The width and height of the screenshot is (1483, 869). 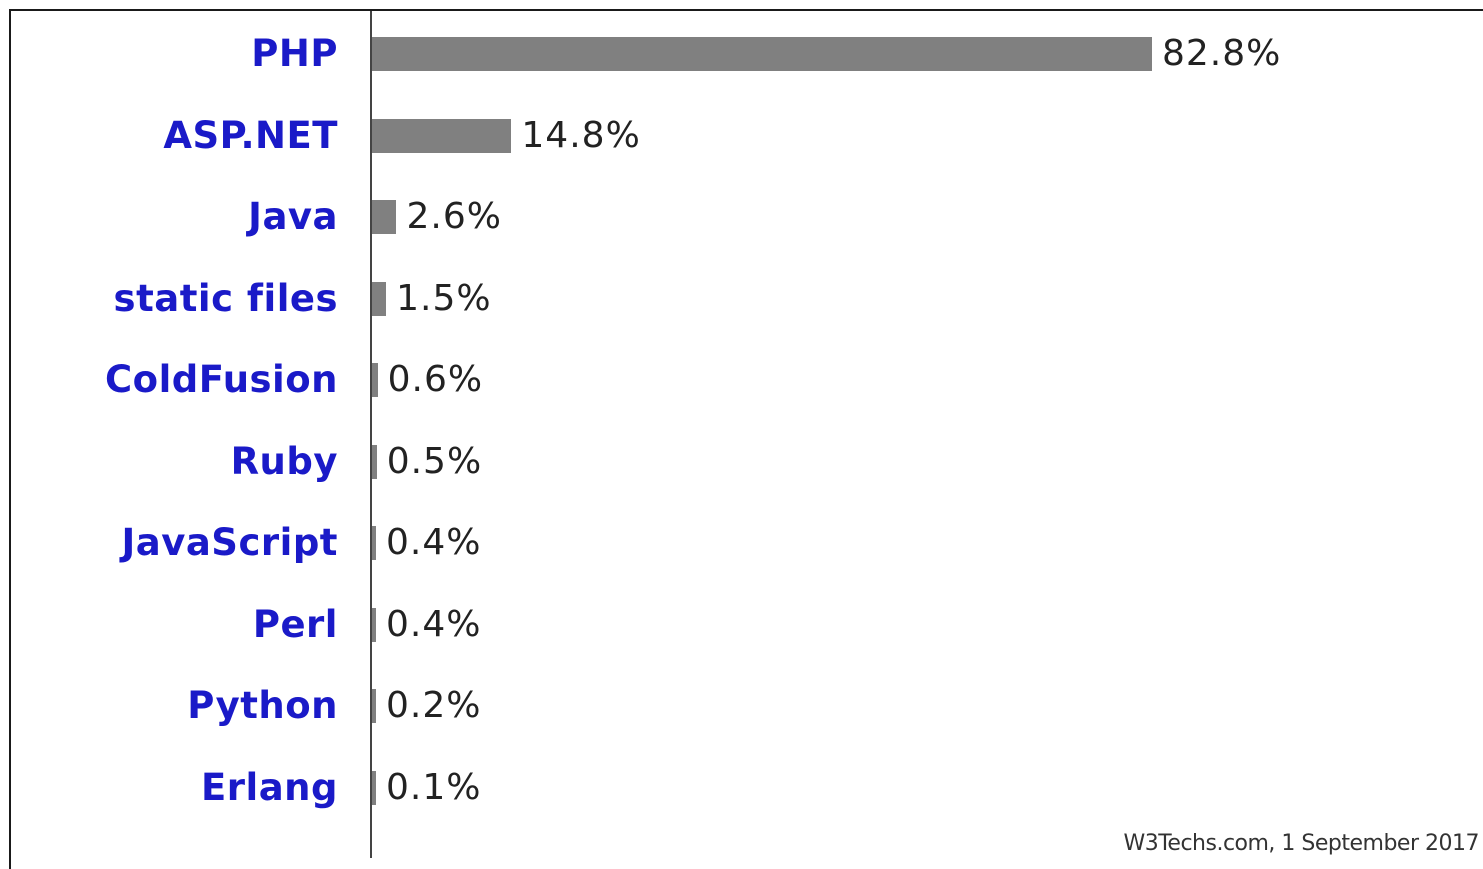 I want to click on category-label: Ruby, so click(x=284, y=462).